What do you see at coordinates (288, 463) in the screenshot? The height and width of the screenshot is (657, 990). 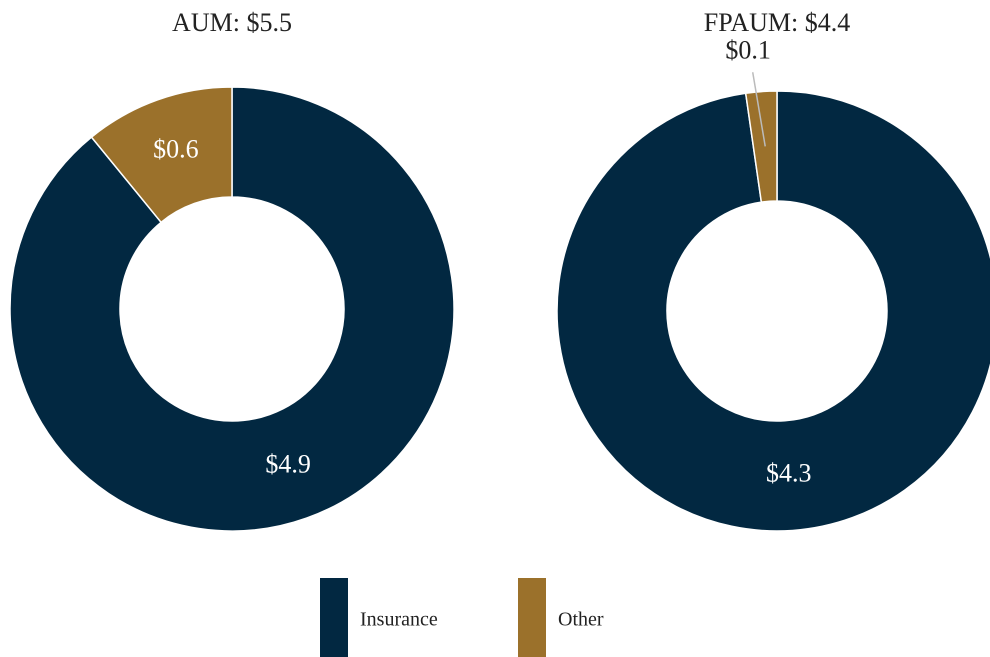 I see `data-label: $4.9` at bounding box center [288, 463].